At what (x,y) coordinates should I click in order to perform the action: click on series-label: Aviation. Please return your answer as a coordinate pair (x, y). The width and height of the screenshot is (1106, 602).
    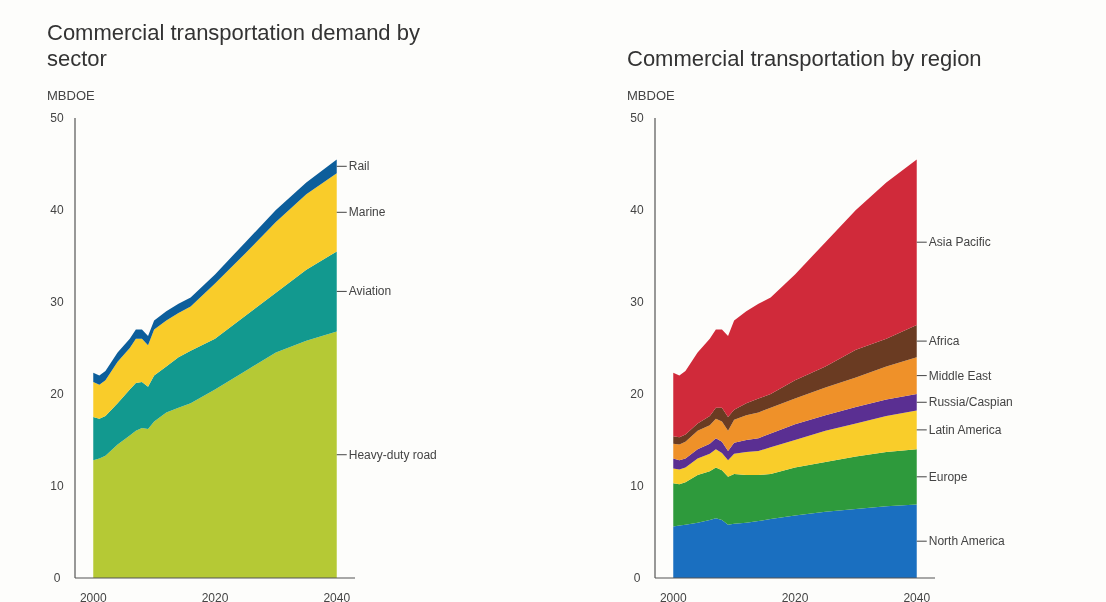
    Looking at the image, I should click on (370, 291).